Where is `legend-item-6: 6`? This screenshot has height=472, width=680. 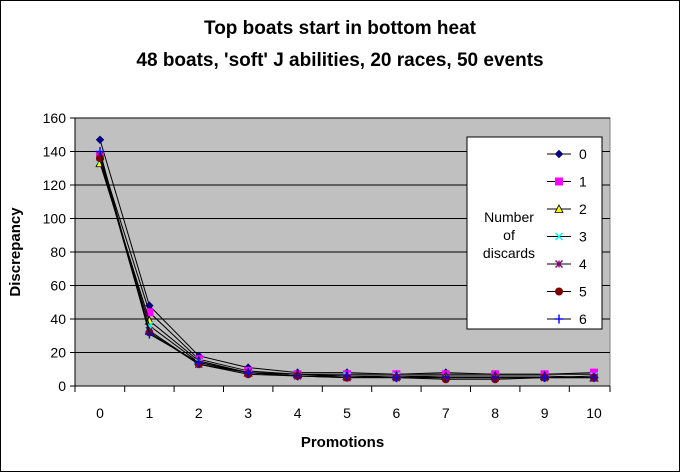 legend-item-6: 6 is located at coordinates (567, 319).